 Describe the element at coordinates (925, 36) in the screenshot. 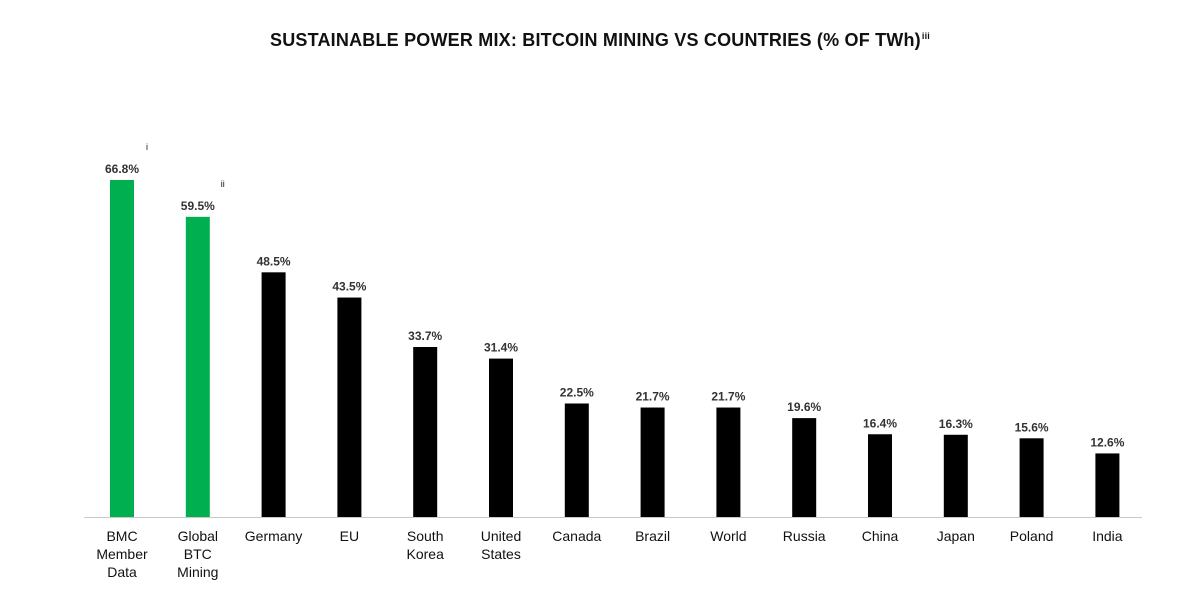

I see `chart-title-note: iii` at that location.